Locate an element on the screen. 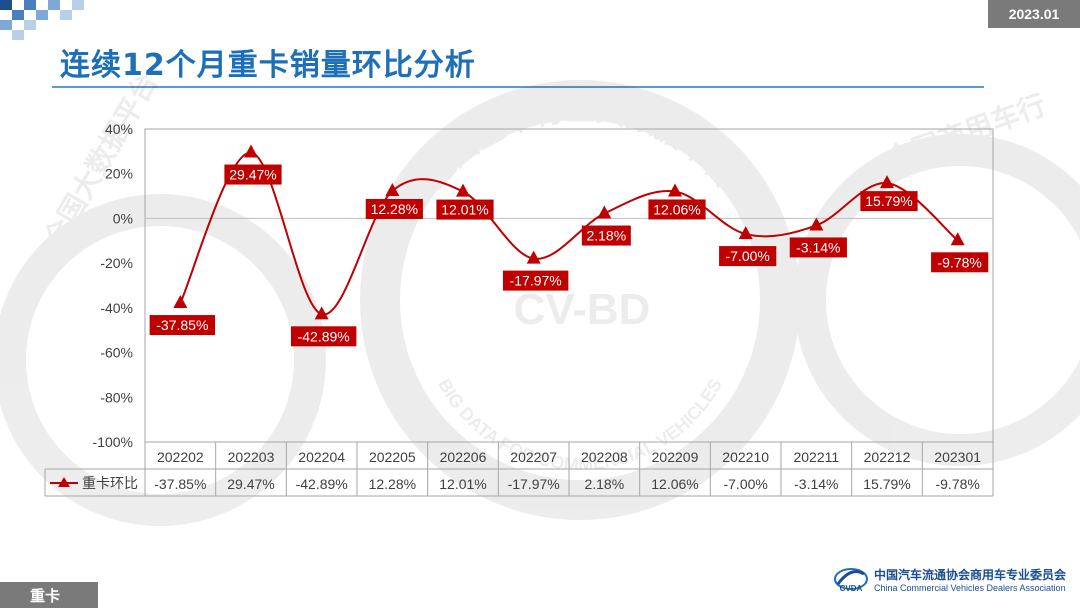 This screenshot has width=1080, height=608. table-value-cell: -37.85% is located at coordinates (180, 484).